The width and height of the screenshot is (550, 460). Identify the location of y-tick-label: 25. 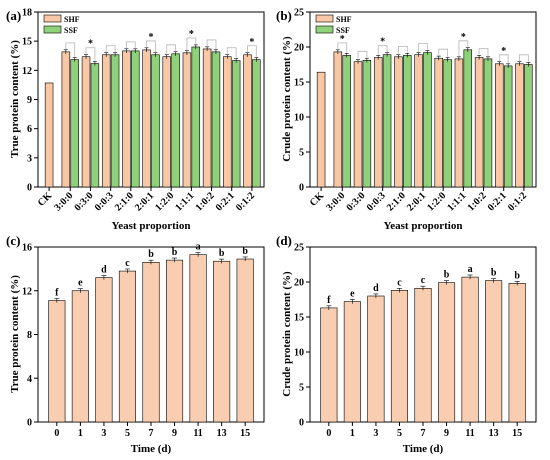
(299, 13).